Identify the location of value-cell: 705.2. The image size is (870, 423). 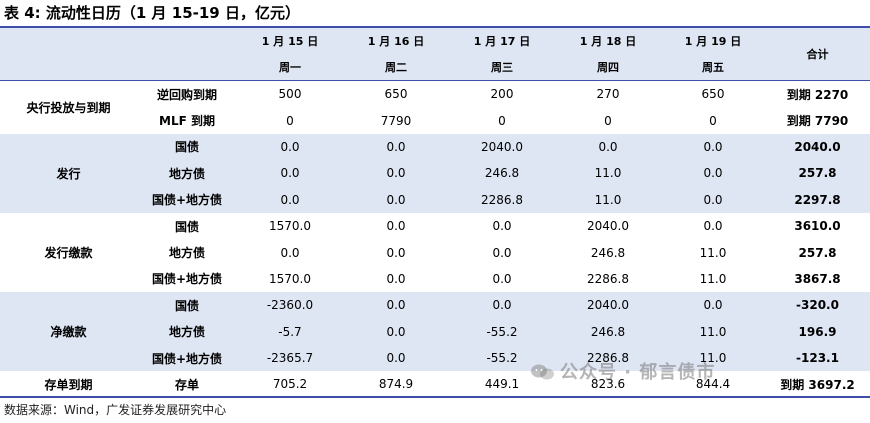
(290, 384).